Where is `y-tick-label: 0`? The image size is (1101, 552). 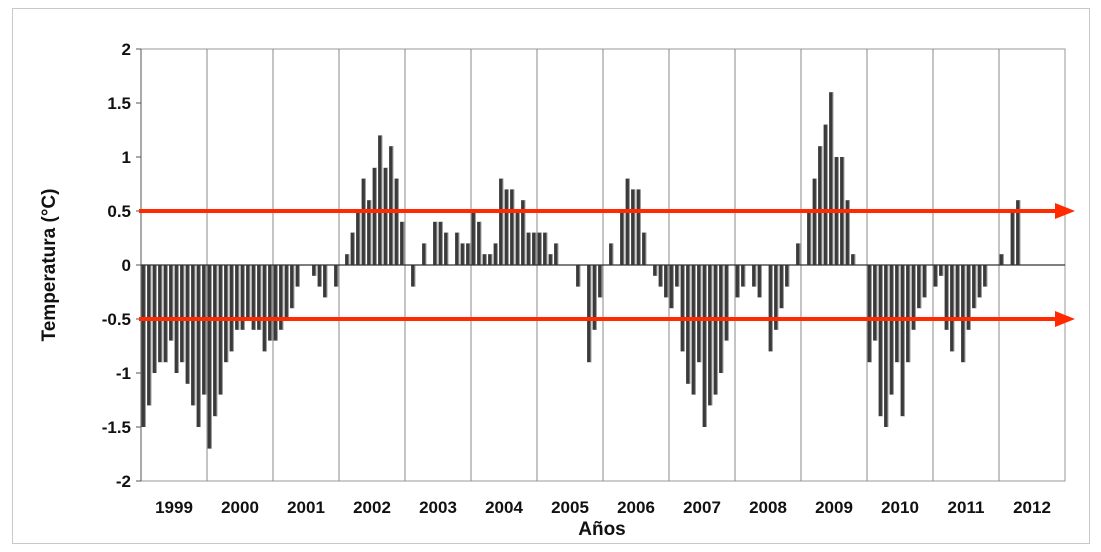
y-tick-label: 0 is located at coordinates (126, 265).